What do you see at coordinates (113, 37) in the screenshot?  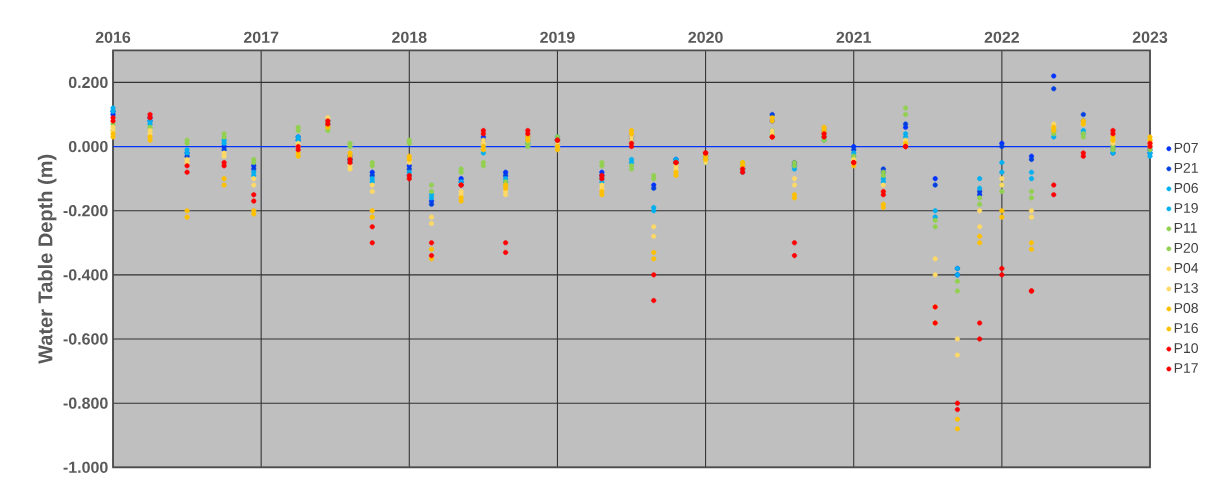 I see `x-tick-label: 2016` at bounding box center [113, 37].